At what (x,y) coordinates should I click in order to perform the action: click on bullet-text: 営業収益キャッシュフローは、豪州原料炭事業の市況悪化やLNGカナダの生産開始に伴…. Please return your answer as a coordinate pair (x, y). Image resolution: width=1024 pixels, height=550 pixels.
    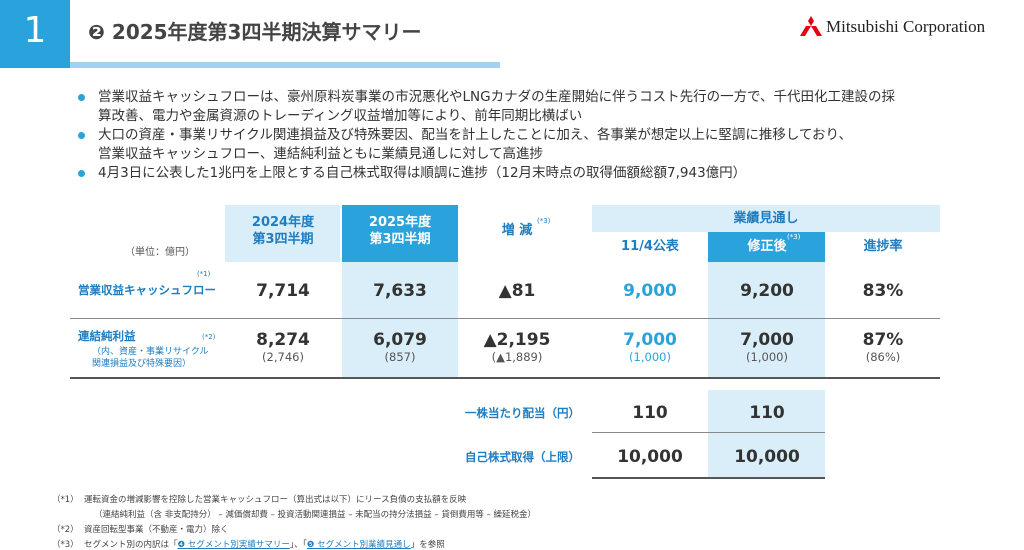
    Looking at the image, I should click on (497, 97).